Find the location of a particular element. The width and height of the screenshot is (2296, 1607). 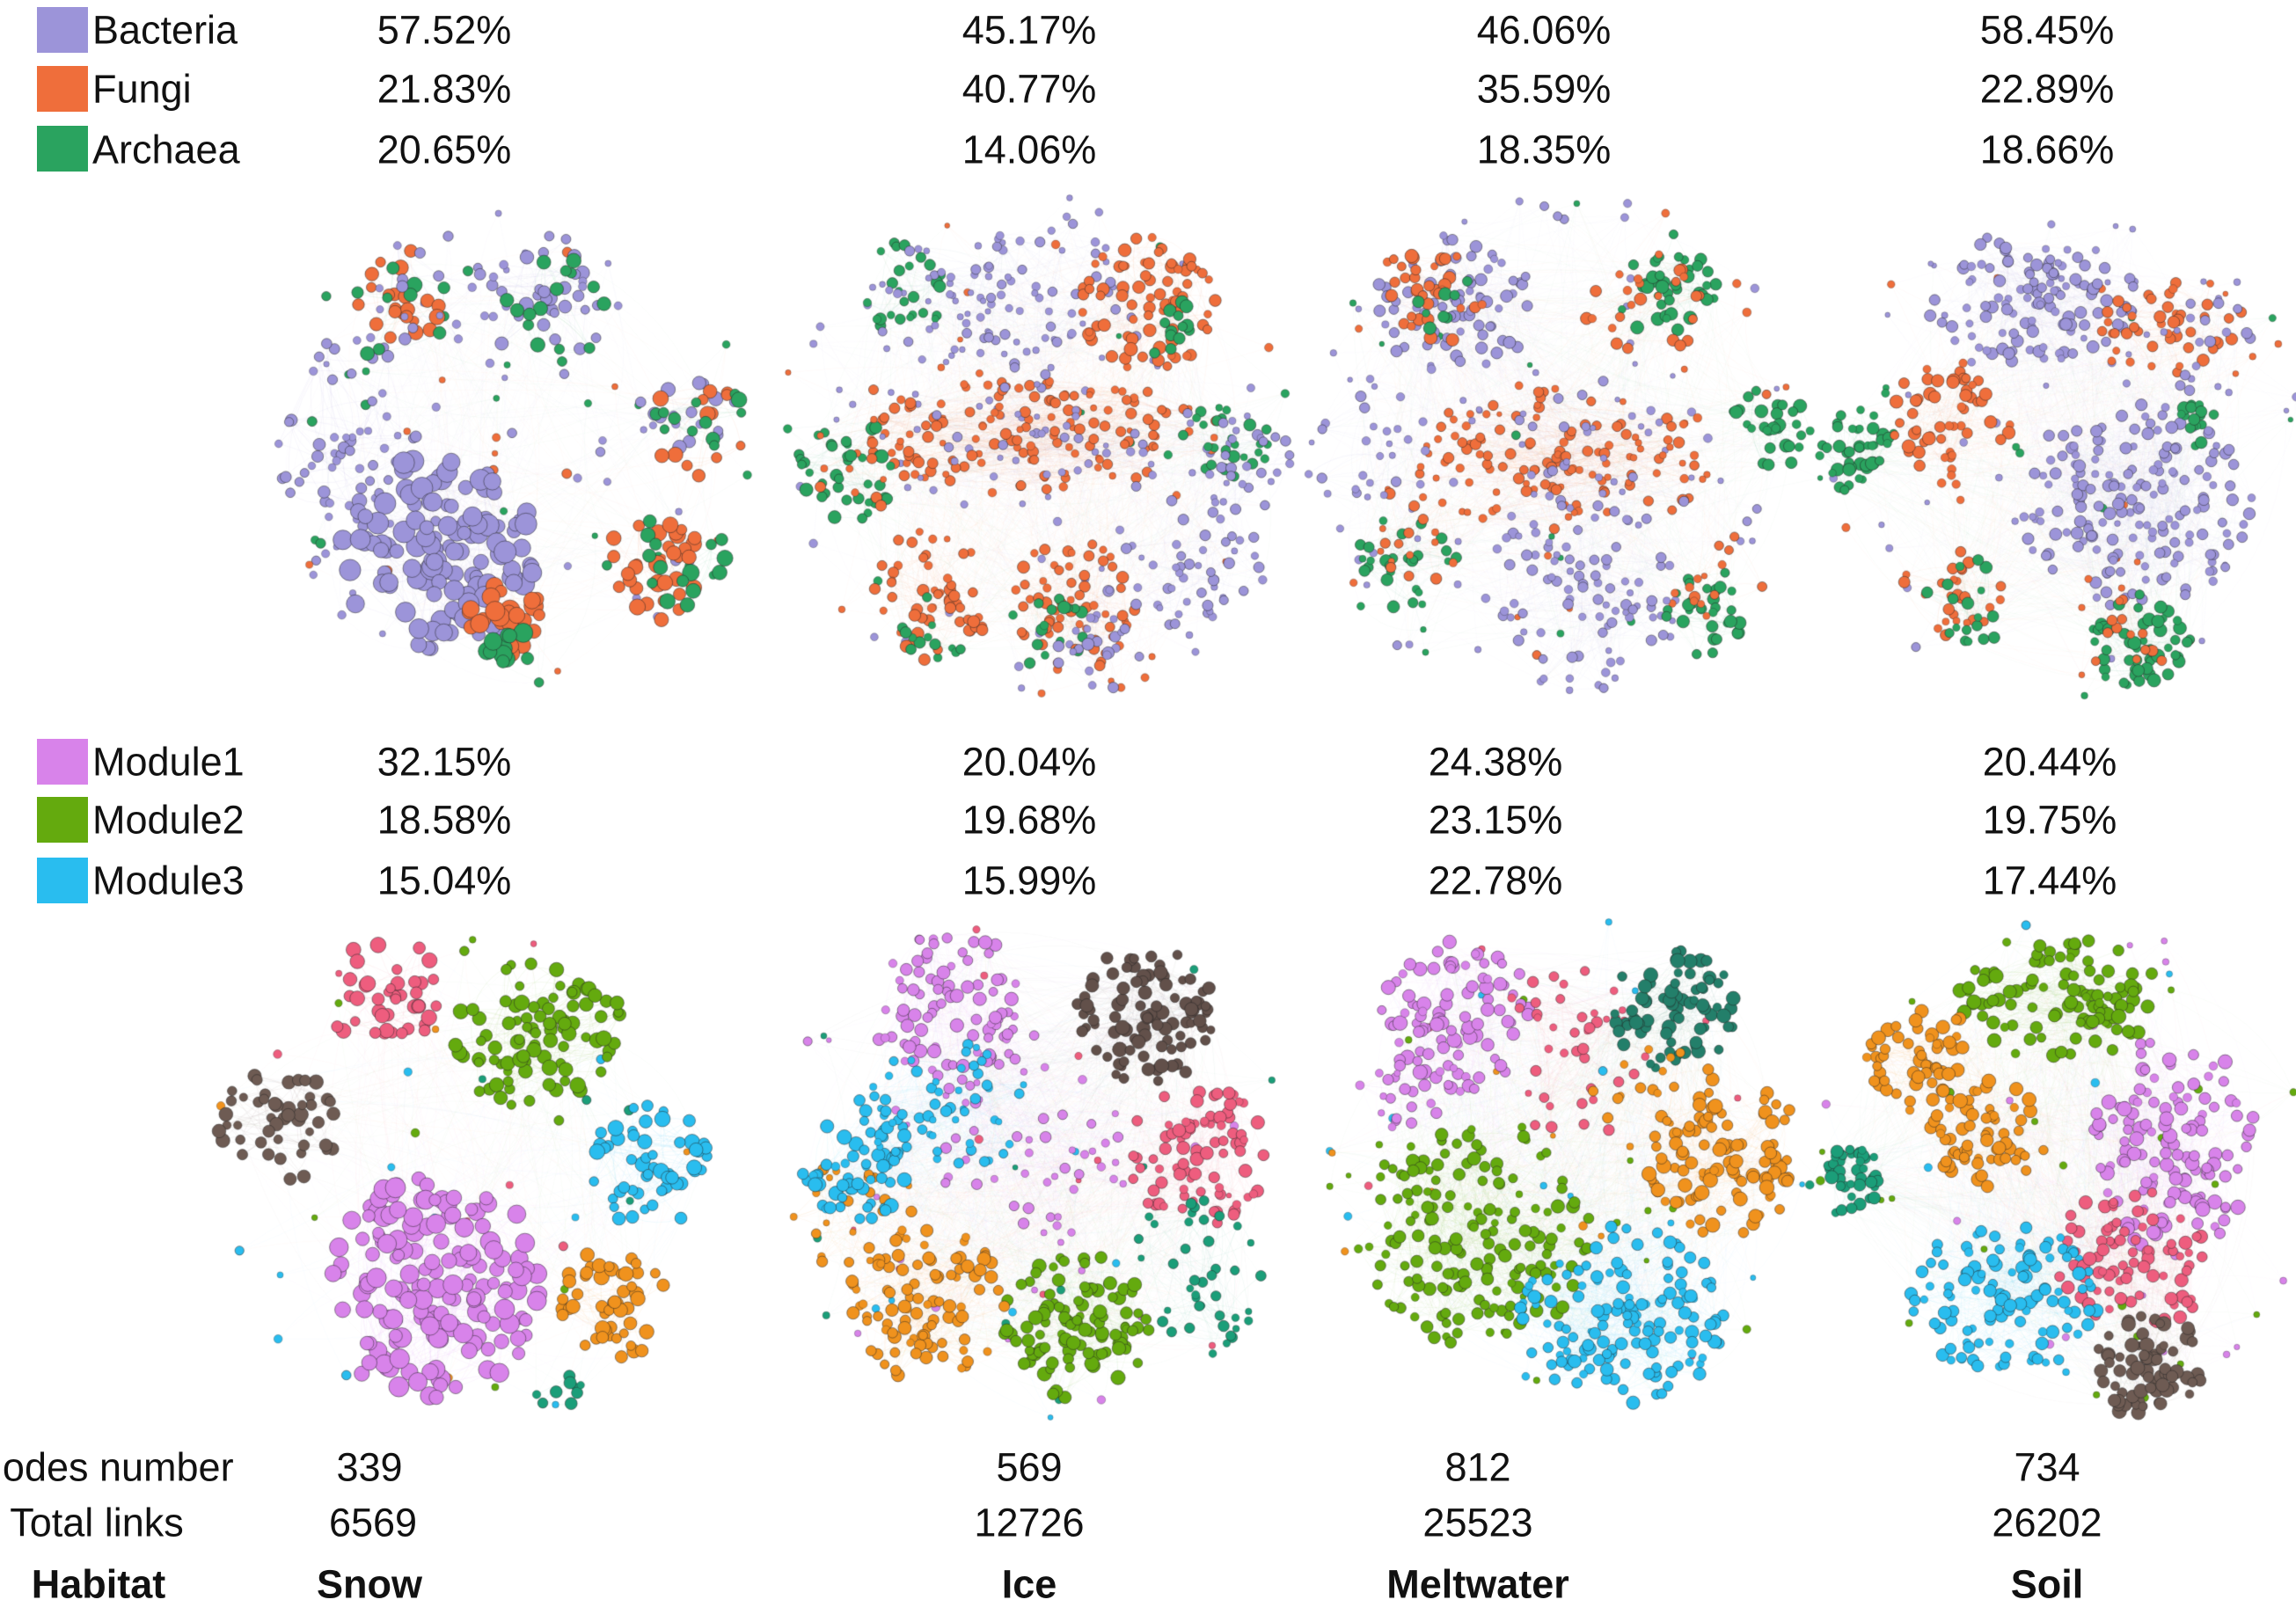

pct-archaea-soil: 18.66% is located at coordinates (2047, 149).